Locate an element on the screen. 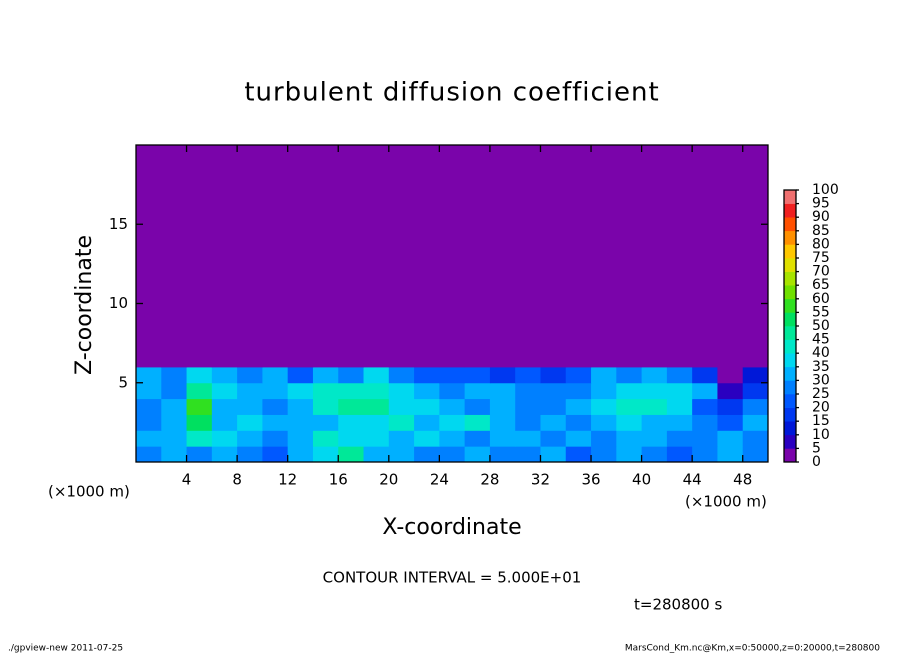  y-tick-label: 10 is located at coordinates (118, 303).